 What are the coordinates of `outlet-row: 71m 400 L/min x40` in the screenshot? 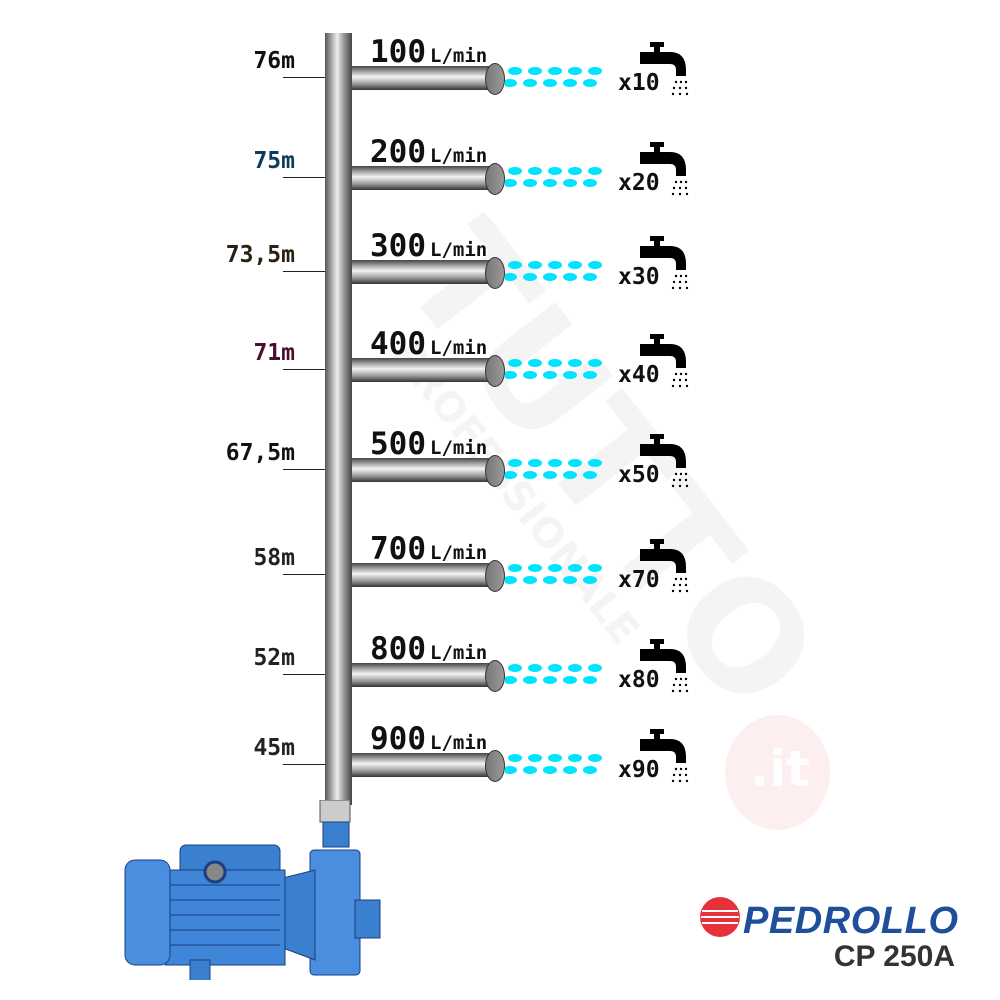 It's located at (500, 363).